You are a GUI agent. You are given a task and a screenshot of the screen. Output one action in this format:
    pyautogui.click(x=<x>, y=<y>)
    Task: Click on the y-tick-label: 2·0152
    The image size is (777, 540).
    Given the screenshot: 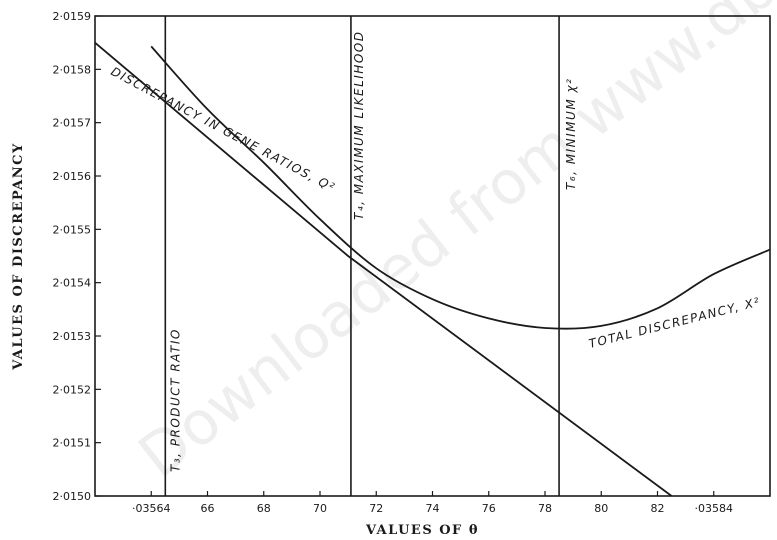 What is the action you would take?
    pyautogui.click(x=72, y=389)
    